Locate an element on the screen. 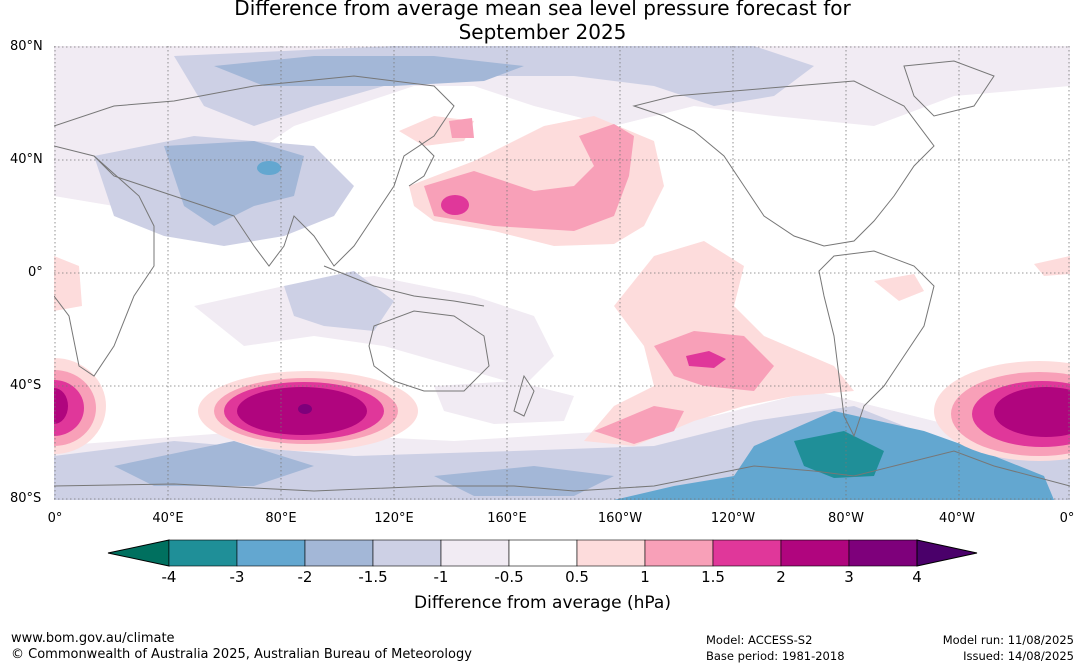 This screenshot has width=1085, height=667. lon-label-120e: 120°E is located at coordinates (394, 518).